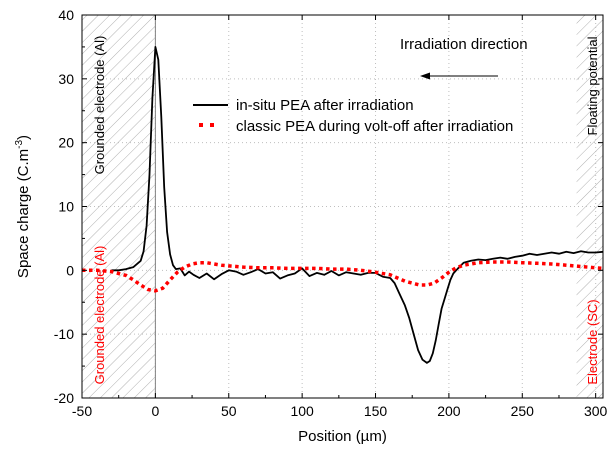 The height and width of the screenshot is (459, 608). What do you see at coordinates (66, 79) in the screenshot?
I see `y-tick-label: 30` at bounding box center [66, 79].